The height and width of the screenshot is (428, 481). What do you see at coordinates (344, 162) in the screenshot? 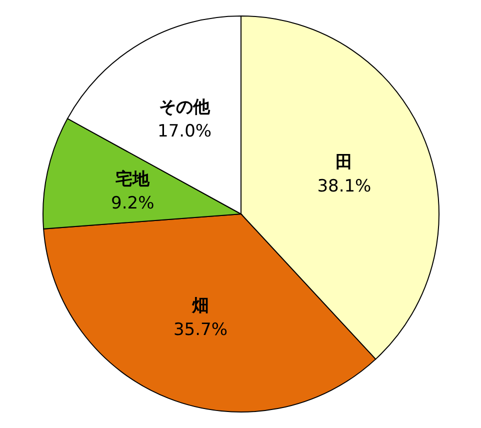
I see `slice-label: 田` at bounding box center [344, 162].